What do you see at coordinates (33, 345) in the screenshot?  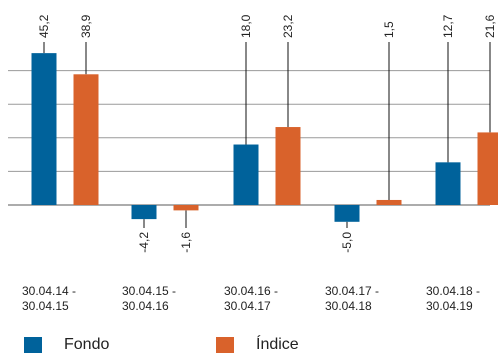 I see `legend-fondo-swatch` at bounding box center [33, 345].